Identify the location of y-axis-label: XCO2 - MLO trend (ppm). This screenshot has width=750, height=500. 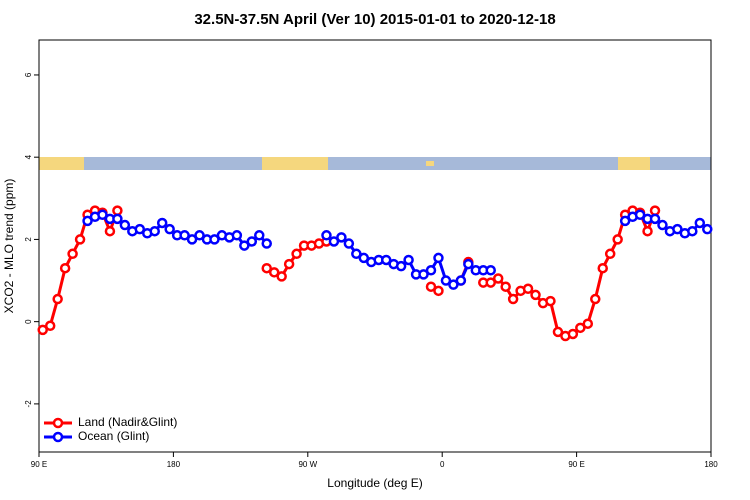
(9, 246).